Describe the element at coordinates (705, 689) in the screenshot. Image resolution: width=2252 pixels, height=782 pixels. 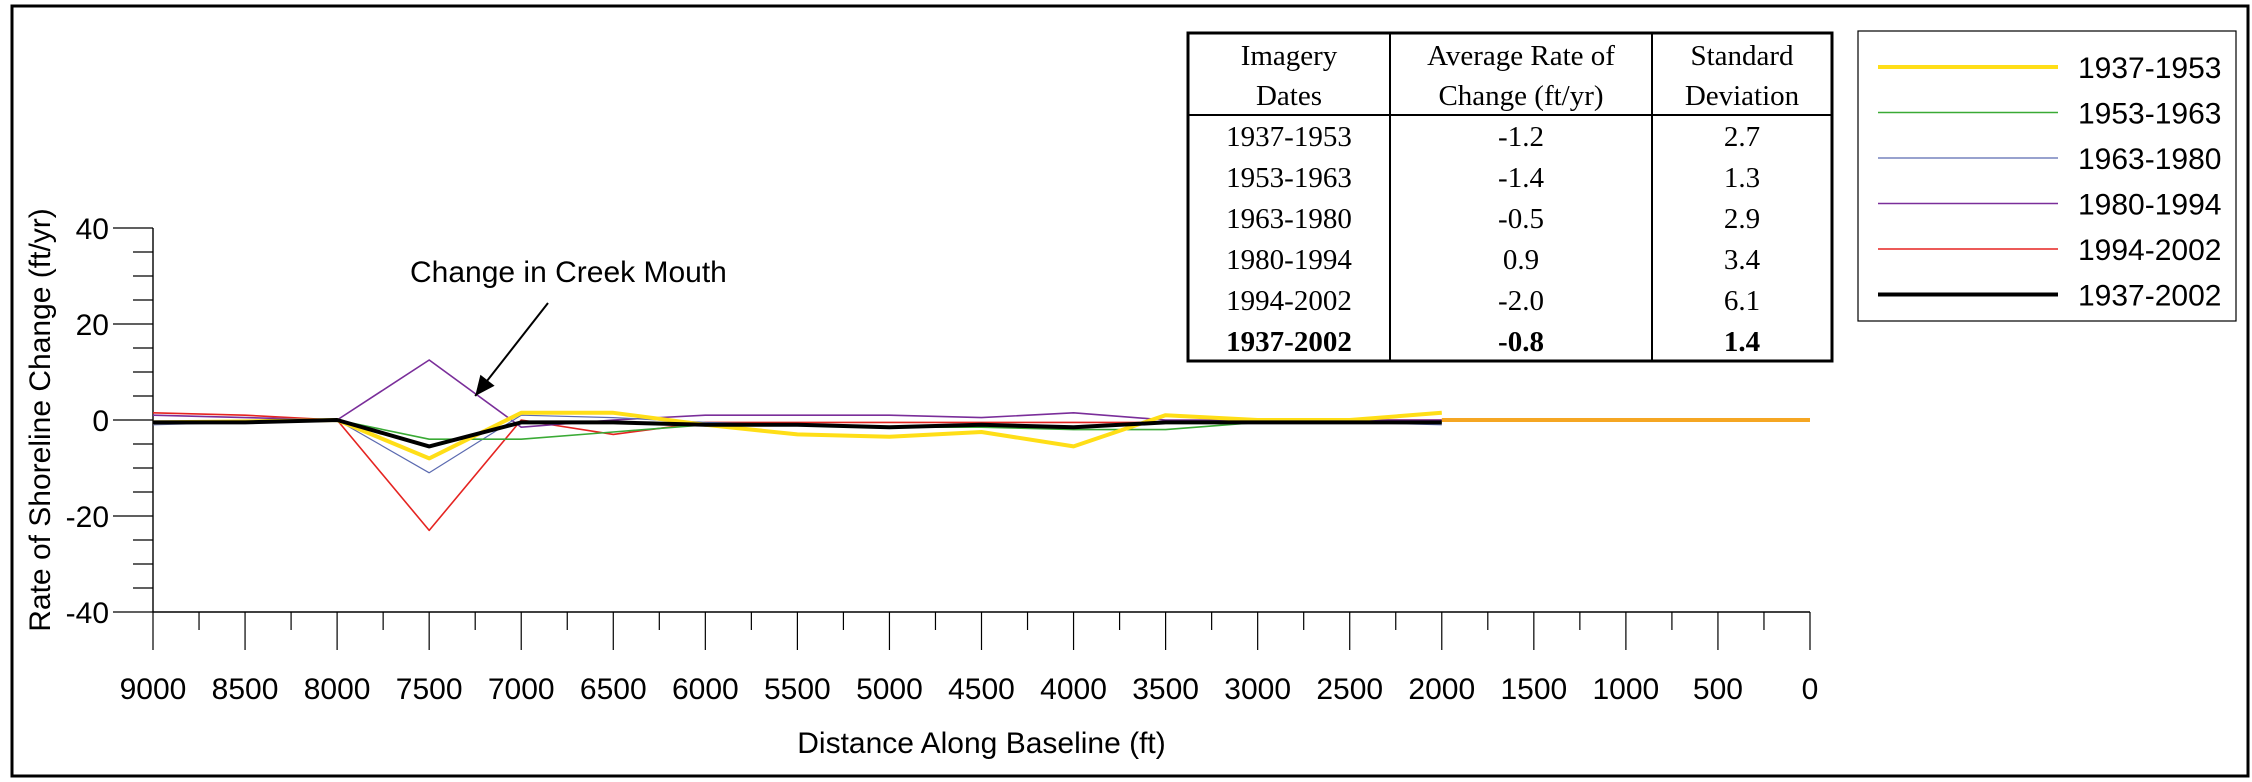
I see `x-tick-label: 6000` at that location.